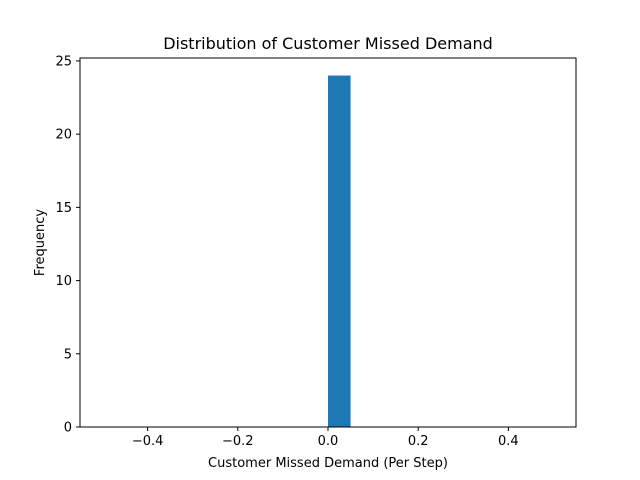  I want to click on x-tick-label-0: −0.4, so click(148, 441).